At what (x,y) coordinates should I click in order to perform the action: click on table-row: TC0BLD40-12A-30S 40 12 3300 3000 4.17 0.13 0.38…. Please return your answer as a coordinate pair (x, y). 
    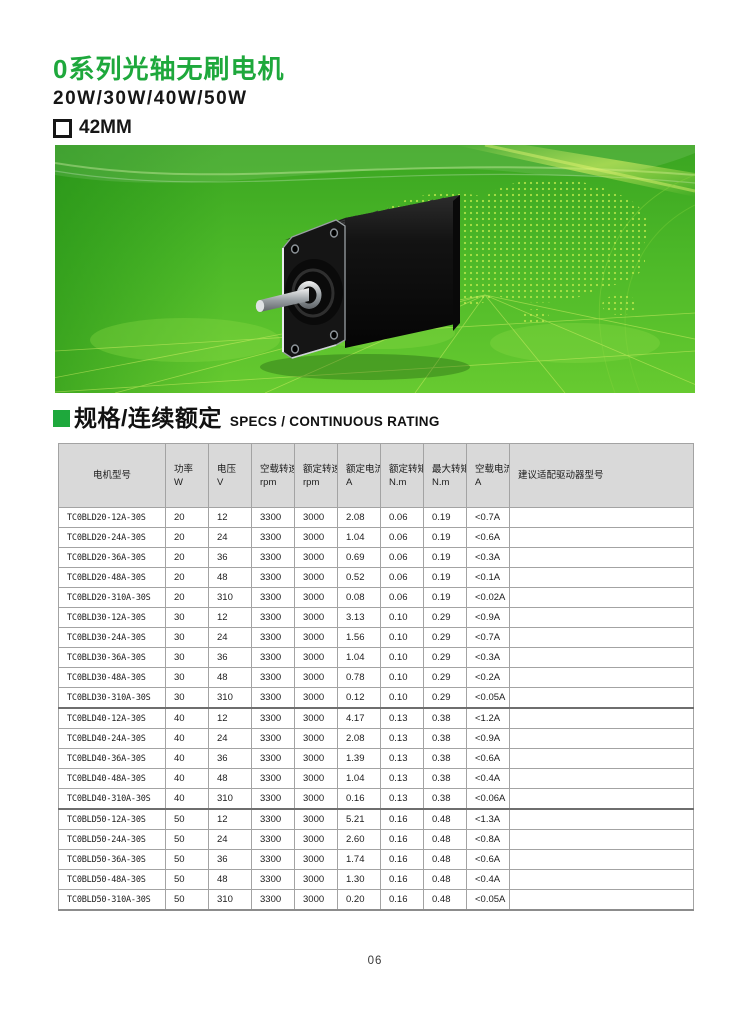
    Looking at the image, I should click on (376, 718).